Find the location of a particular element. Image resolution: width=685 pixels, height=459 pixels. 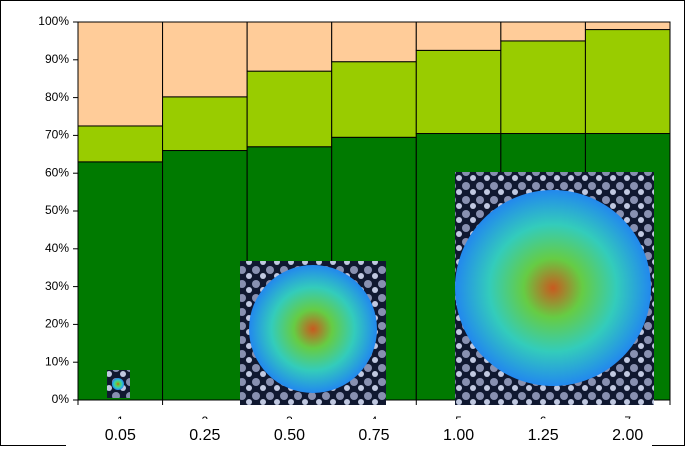

x-tick-label: 2.00 is located at coordinates (627, 435).